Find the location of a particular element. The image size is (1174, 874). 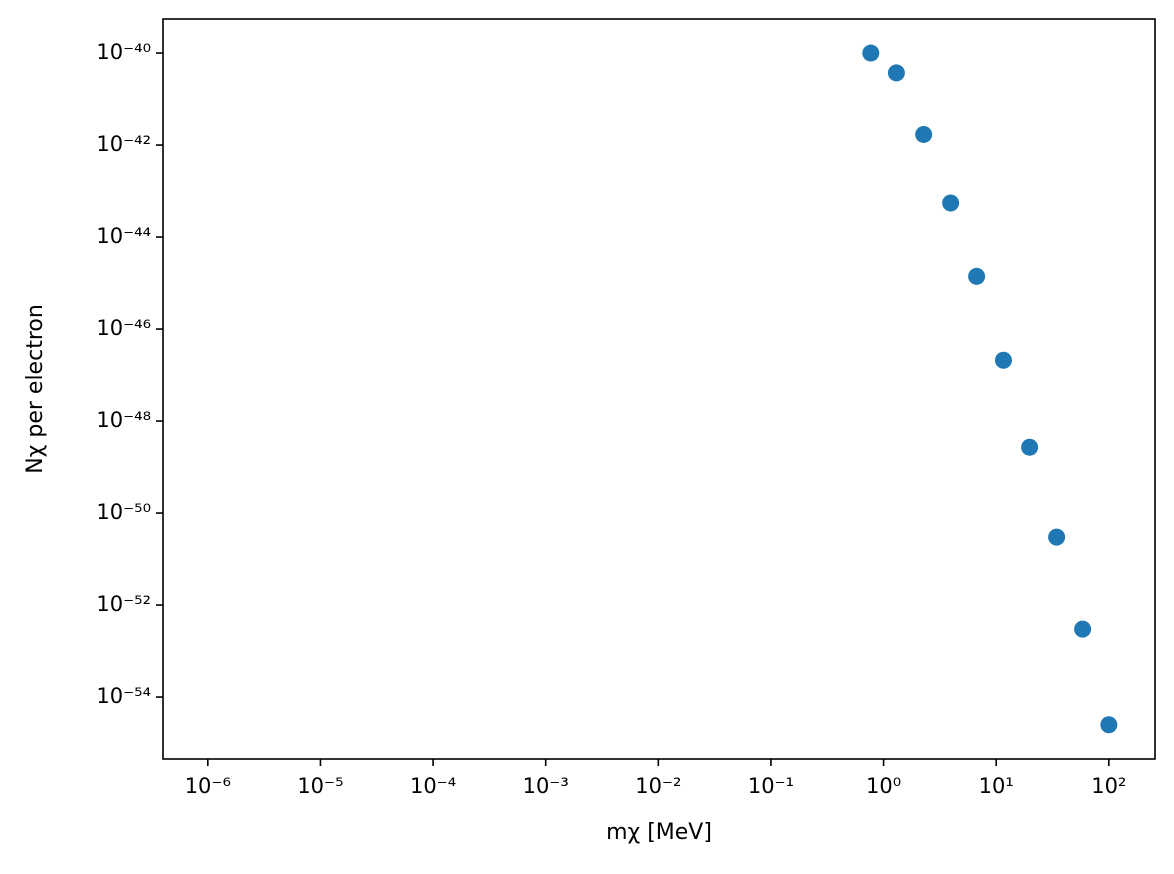

x-tick-label: 10² is located at coordinates (1108, 786).